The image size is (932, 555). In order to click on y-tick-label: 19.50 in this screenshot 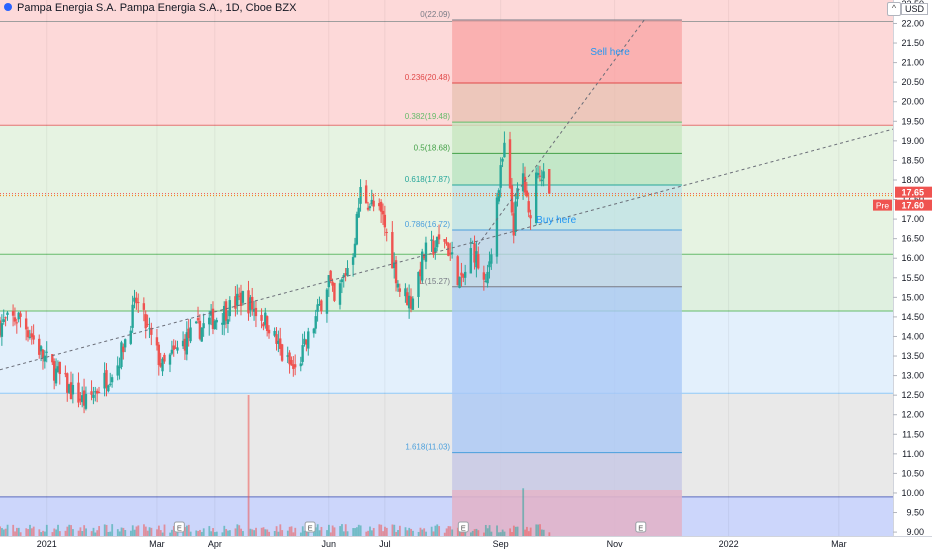, I will do `click(912, 121)`.